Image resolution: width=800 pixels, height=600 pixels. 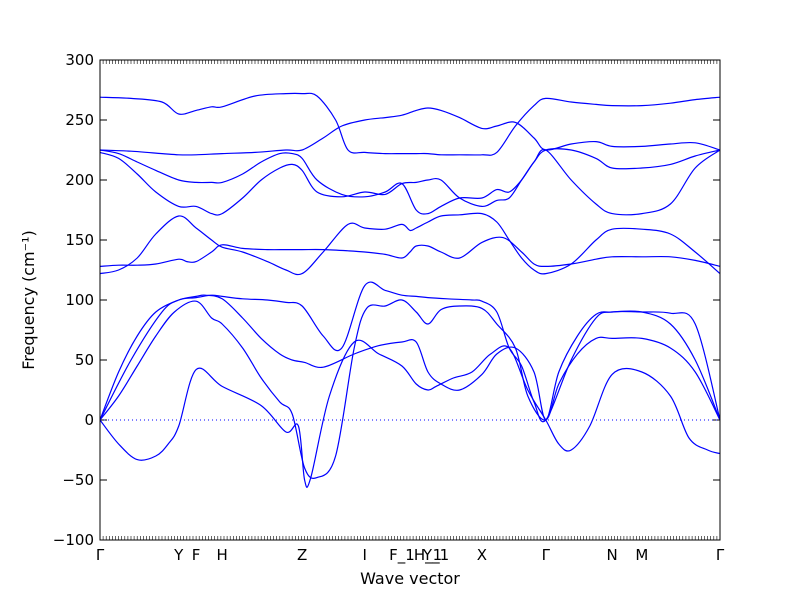 I want to click on y-tick-label: 200, so click(x=79, y=180).